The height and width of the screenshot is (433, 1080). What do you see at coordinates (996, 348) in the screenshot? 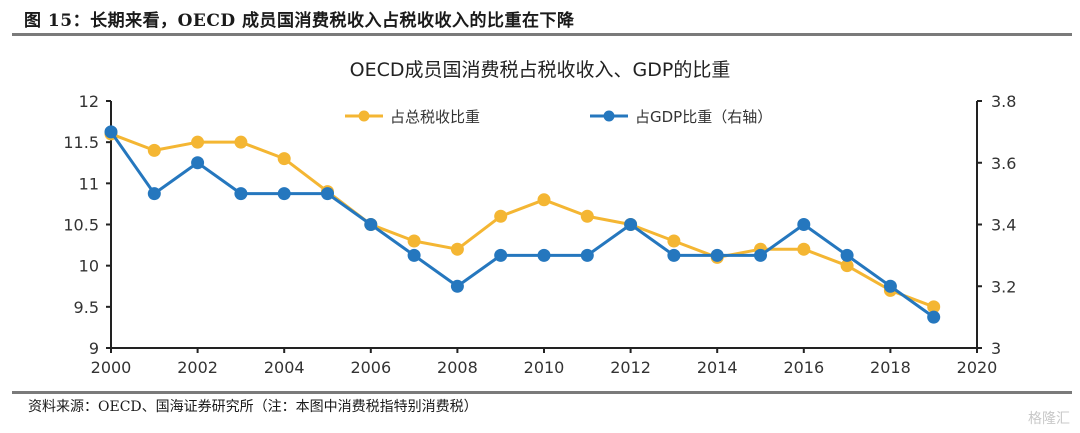
I see `right-tick-label: 3` at bounding box center [996, 348].